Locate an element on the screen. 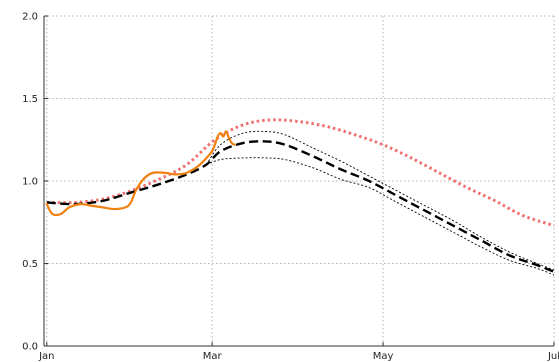  y-tick-label: 1.5 is located at coordinates (30, 99).